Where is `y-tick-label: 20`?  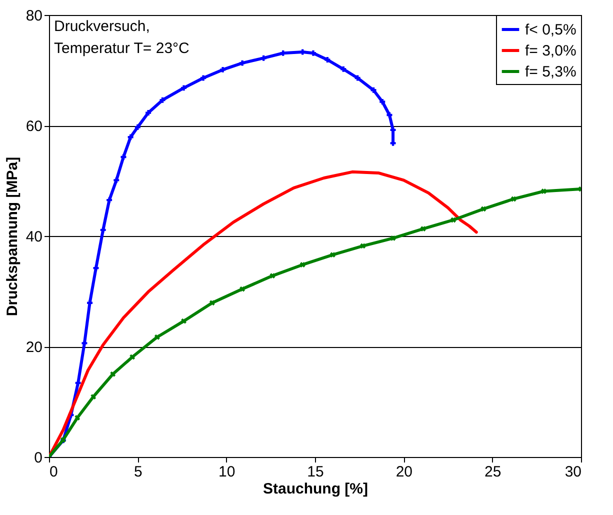
y-tick-label: 20 is located at coordinates (34, 347).